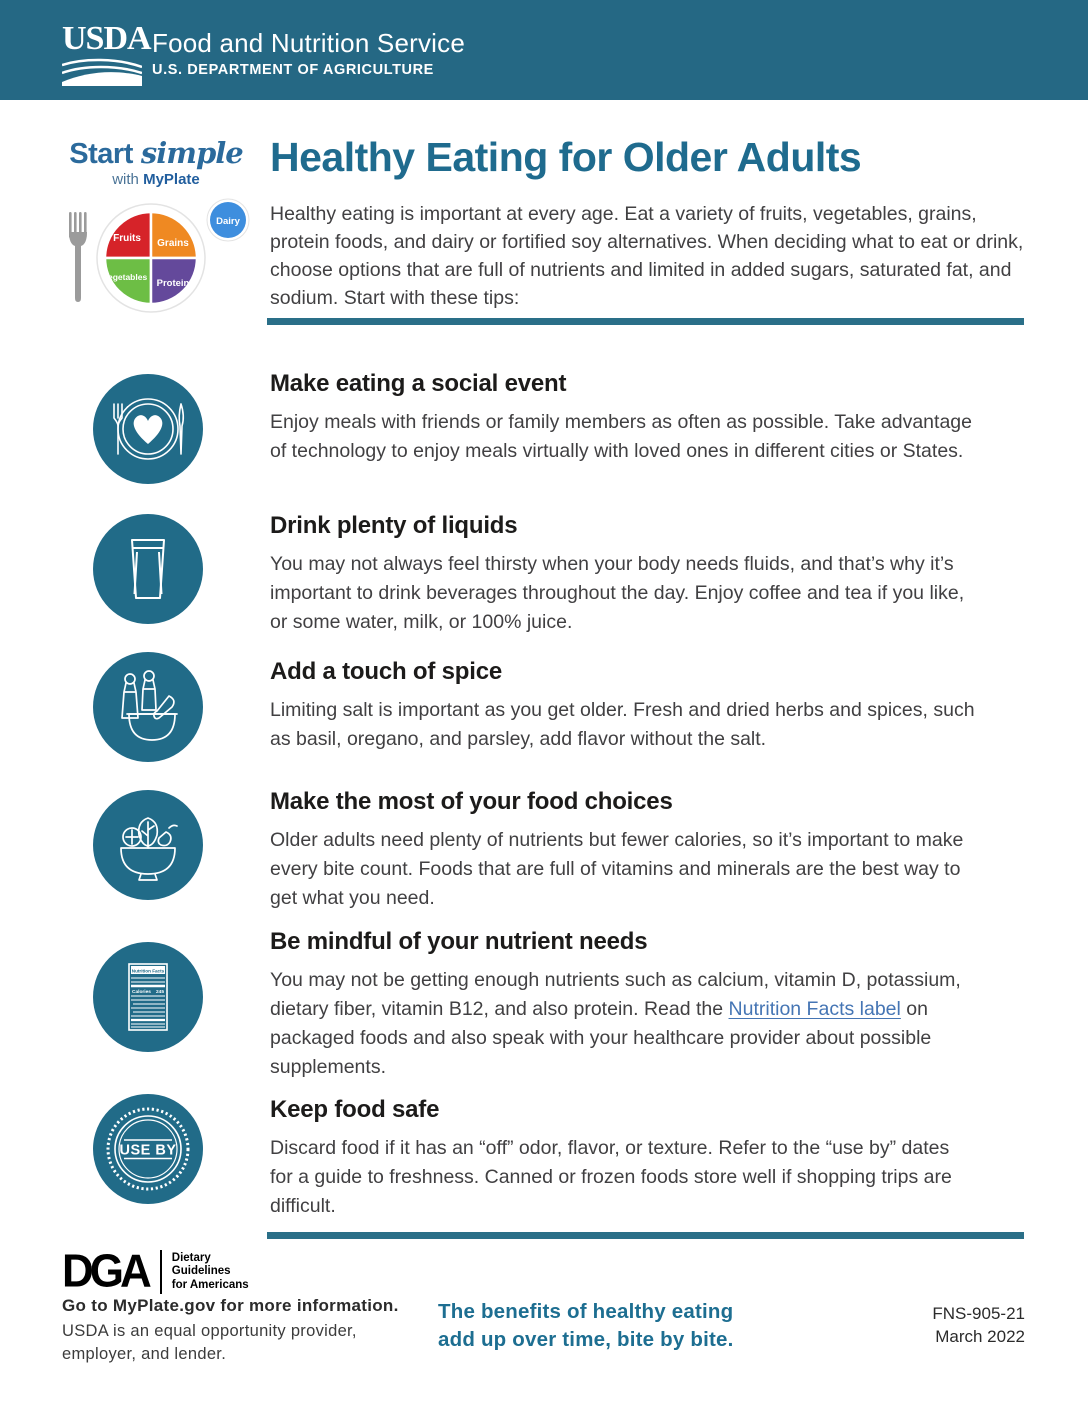 This screenshot has height=1408, width=1088. Describe the element at coordinates (192, 153) in the screenshot. I see `simple-text: simple` at that location.